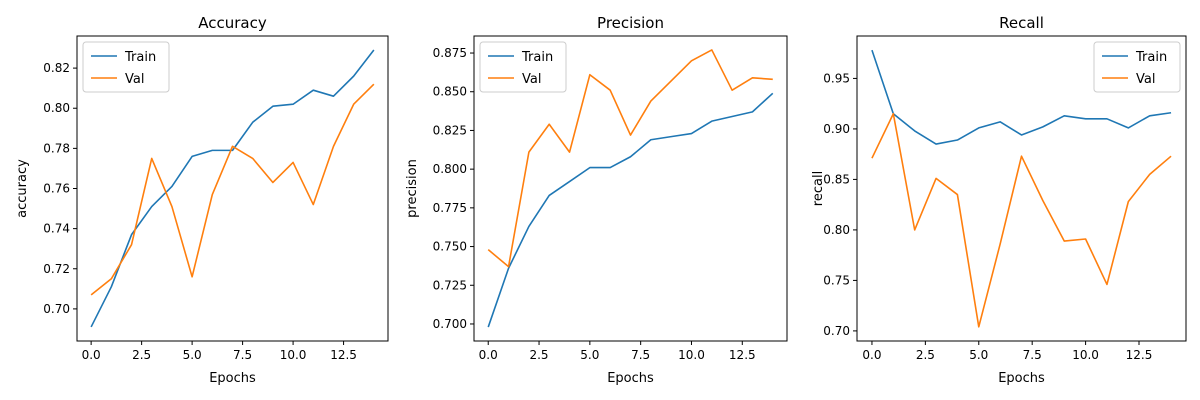  I want to click on chart-title: Recall, so click(1021, 23).